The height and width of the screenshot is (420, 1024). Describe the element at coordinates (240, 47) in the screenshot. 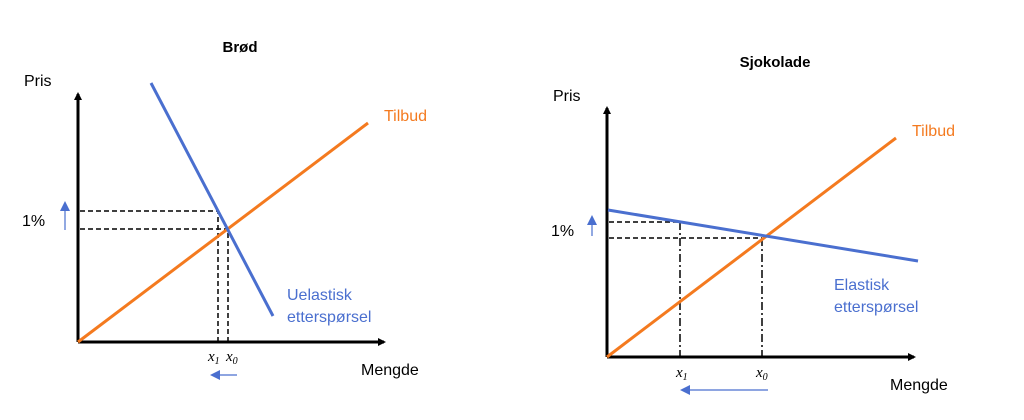

I see `bread-title: Brød` at that location.